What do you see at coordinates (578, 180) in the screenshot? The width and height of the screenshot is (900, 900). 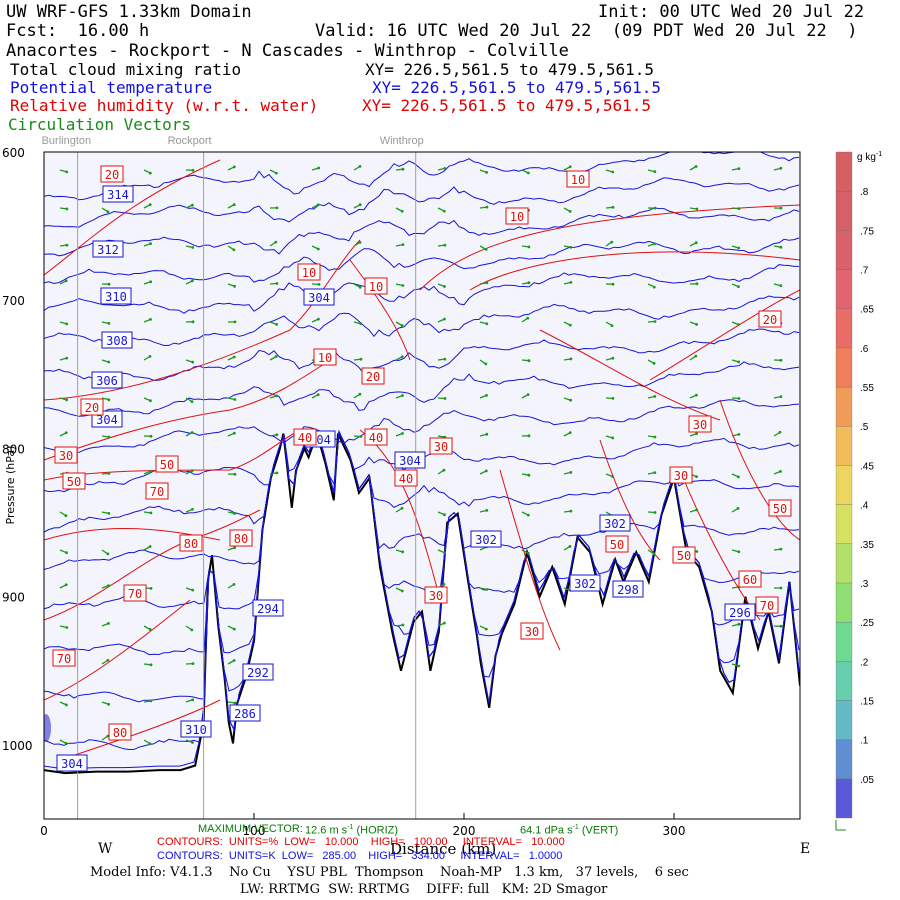 I see `rh-contour-label: 10` at bounding box center [578, 180].